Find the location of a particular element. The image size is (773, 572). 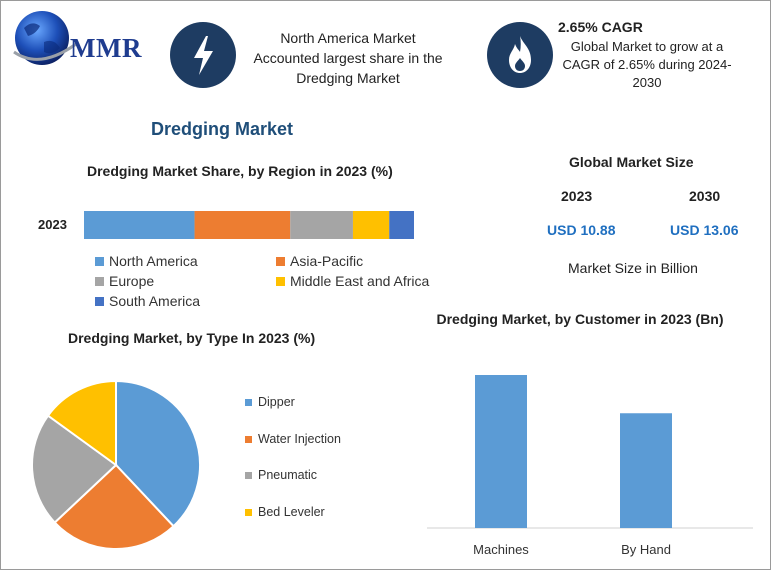

legend-dipper: Dipper is located at coordinates (270, 402).